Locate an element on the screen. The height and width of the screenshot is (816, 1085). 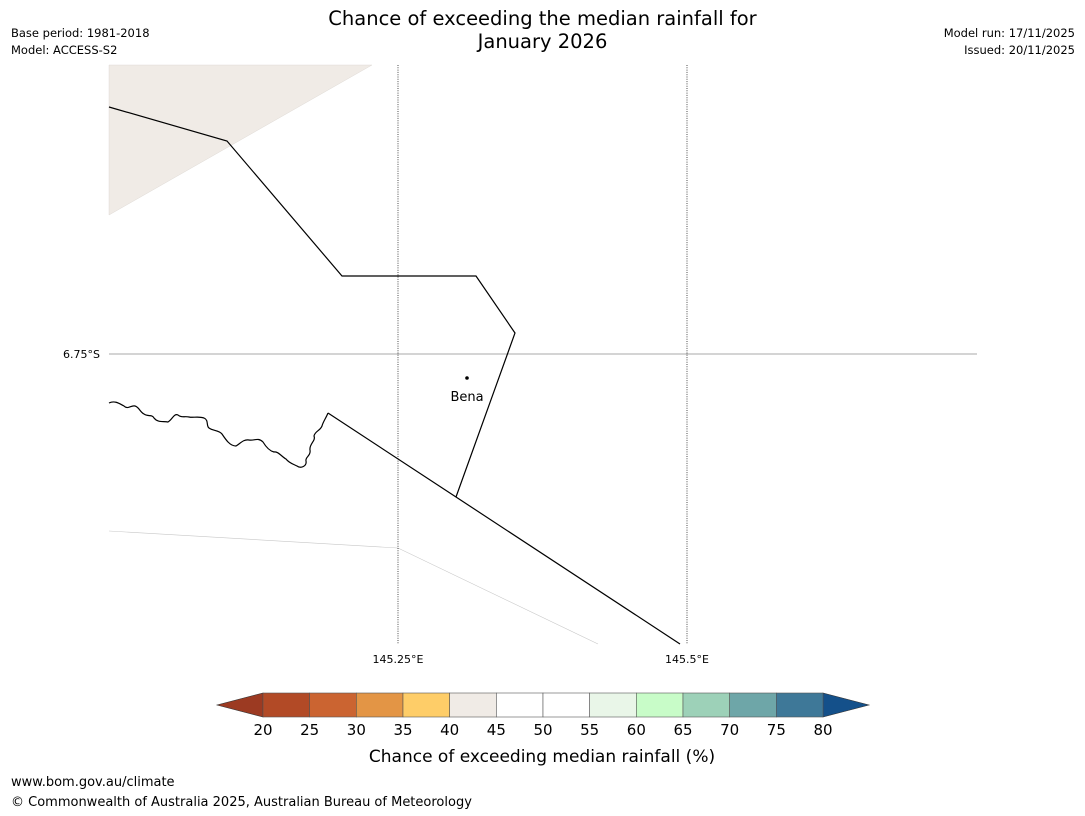
forecast-metadata-right: Model run: 17/11/2025 Issued: 20/11/2025 is located at coordinates (1009, 42).